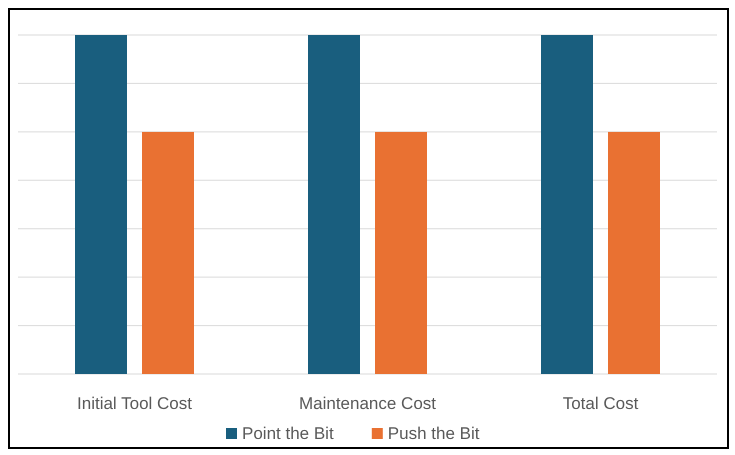 The width and height of the screenshot is (735, 455). Describe the element at coordinates (434, 433) in the screenshot. I see `legend-label: Push the Bit` at that location.